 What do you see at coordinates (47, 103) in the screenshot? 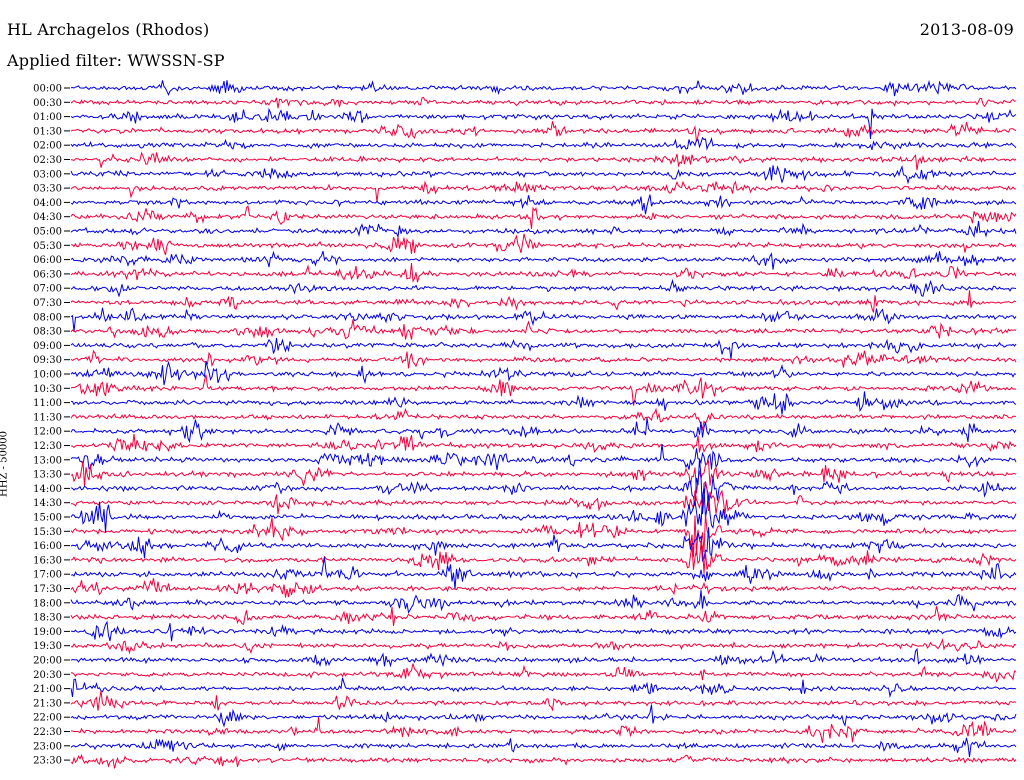
I see `row-label: 00:30` at bounding box center [47, 103].